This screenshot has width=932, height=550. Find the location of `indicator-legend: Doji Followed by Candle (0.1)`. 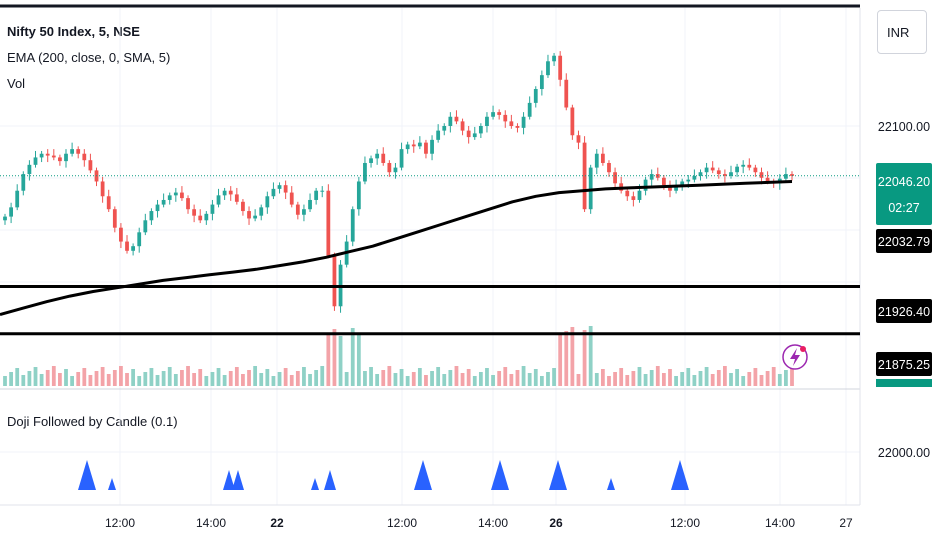

indicator-legend: Doji Followed by Candle (0.1) is located at coordinates (92, 421).